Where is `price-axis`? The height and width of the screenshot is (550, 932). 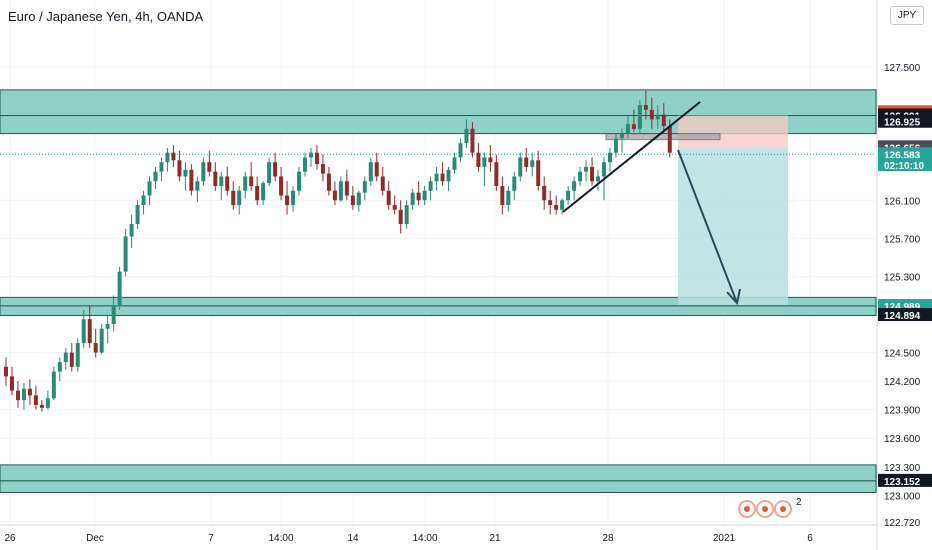
price-axis is located at coordinates (904, 275).